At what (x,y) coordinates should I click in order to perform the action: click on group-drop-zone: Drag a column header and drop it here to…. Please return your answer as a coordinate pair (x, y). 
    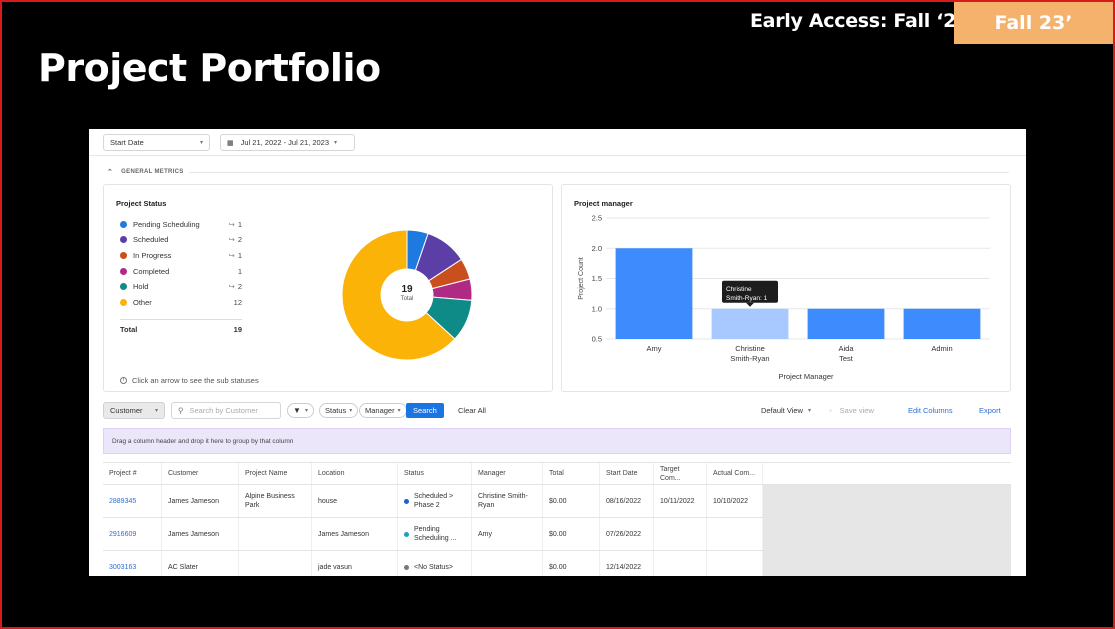
    Looking at the image, I should click on (557, 441).